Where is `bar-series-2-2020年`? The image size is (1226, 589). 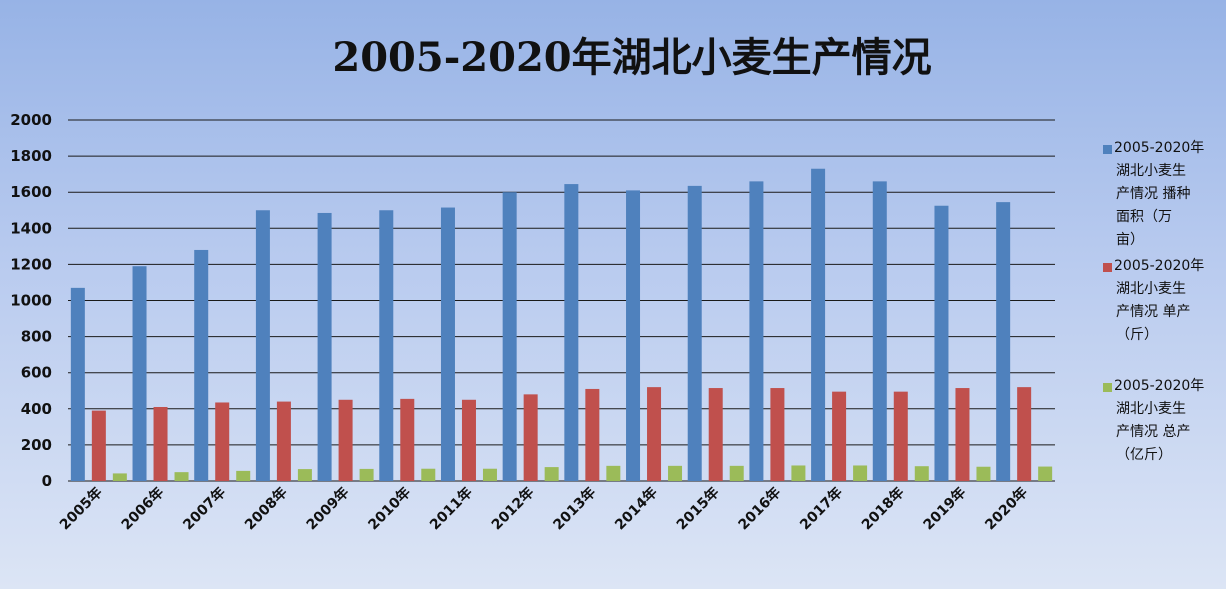
bar-series-2-2020年 is located at coordinates (1045, 473).